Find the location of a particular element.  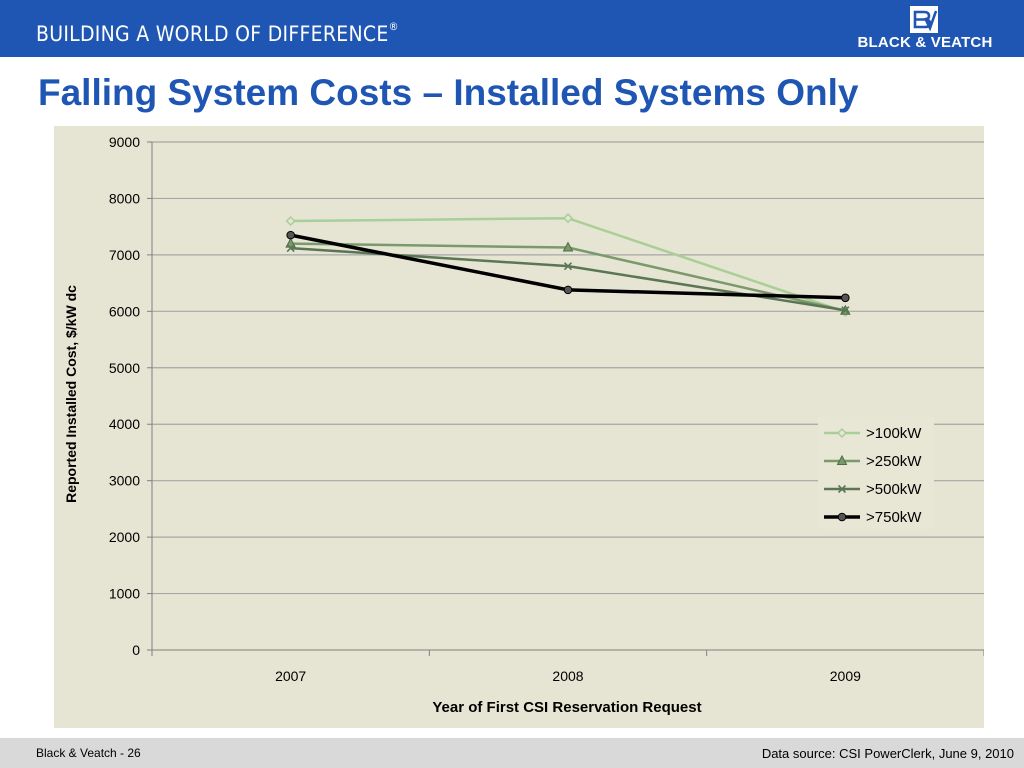

x-axis-title: Year of First CSI Reservation Request is located at coordinates (566, 707).